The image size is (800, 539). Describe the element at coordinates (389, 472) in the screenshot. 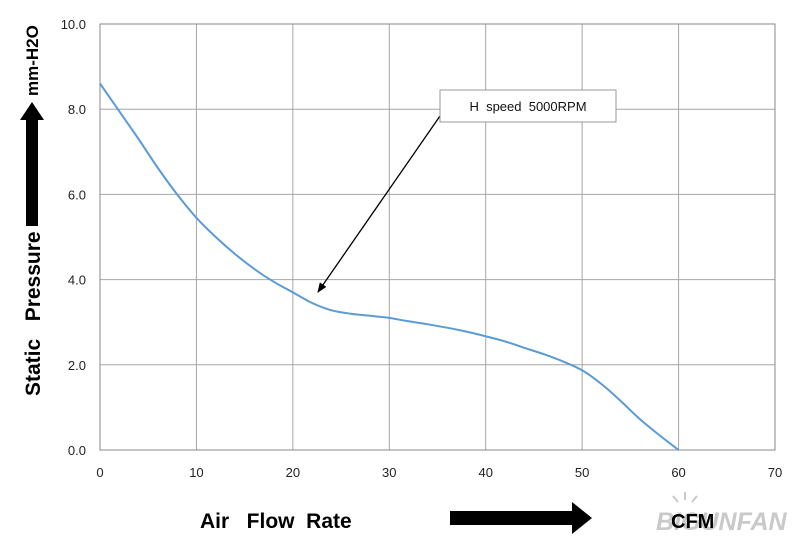

I see `x-tick-label: 30` at that location.